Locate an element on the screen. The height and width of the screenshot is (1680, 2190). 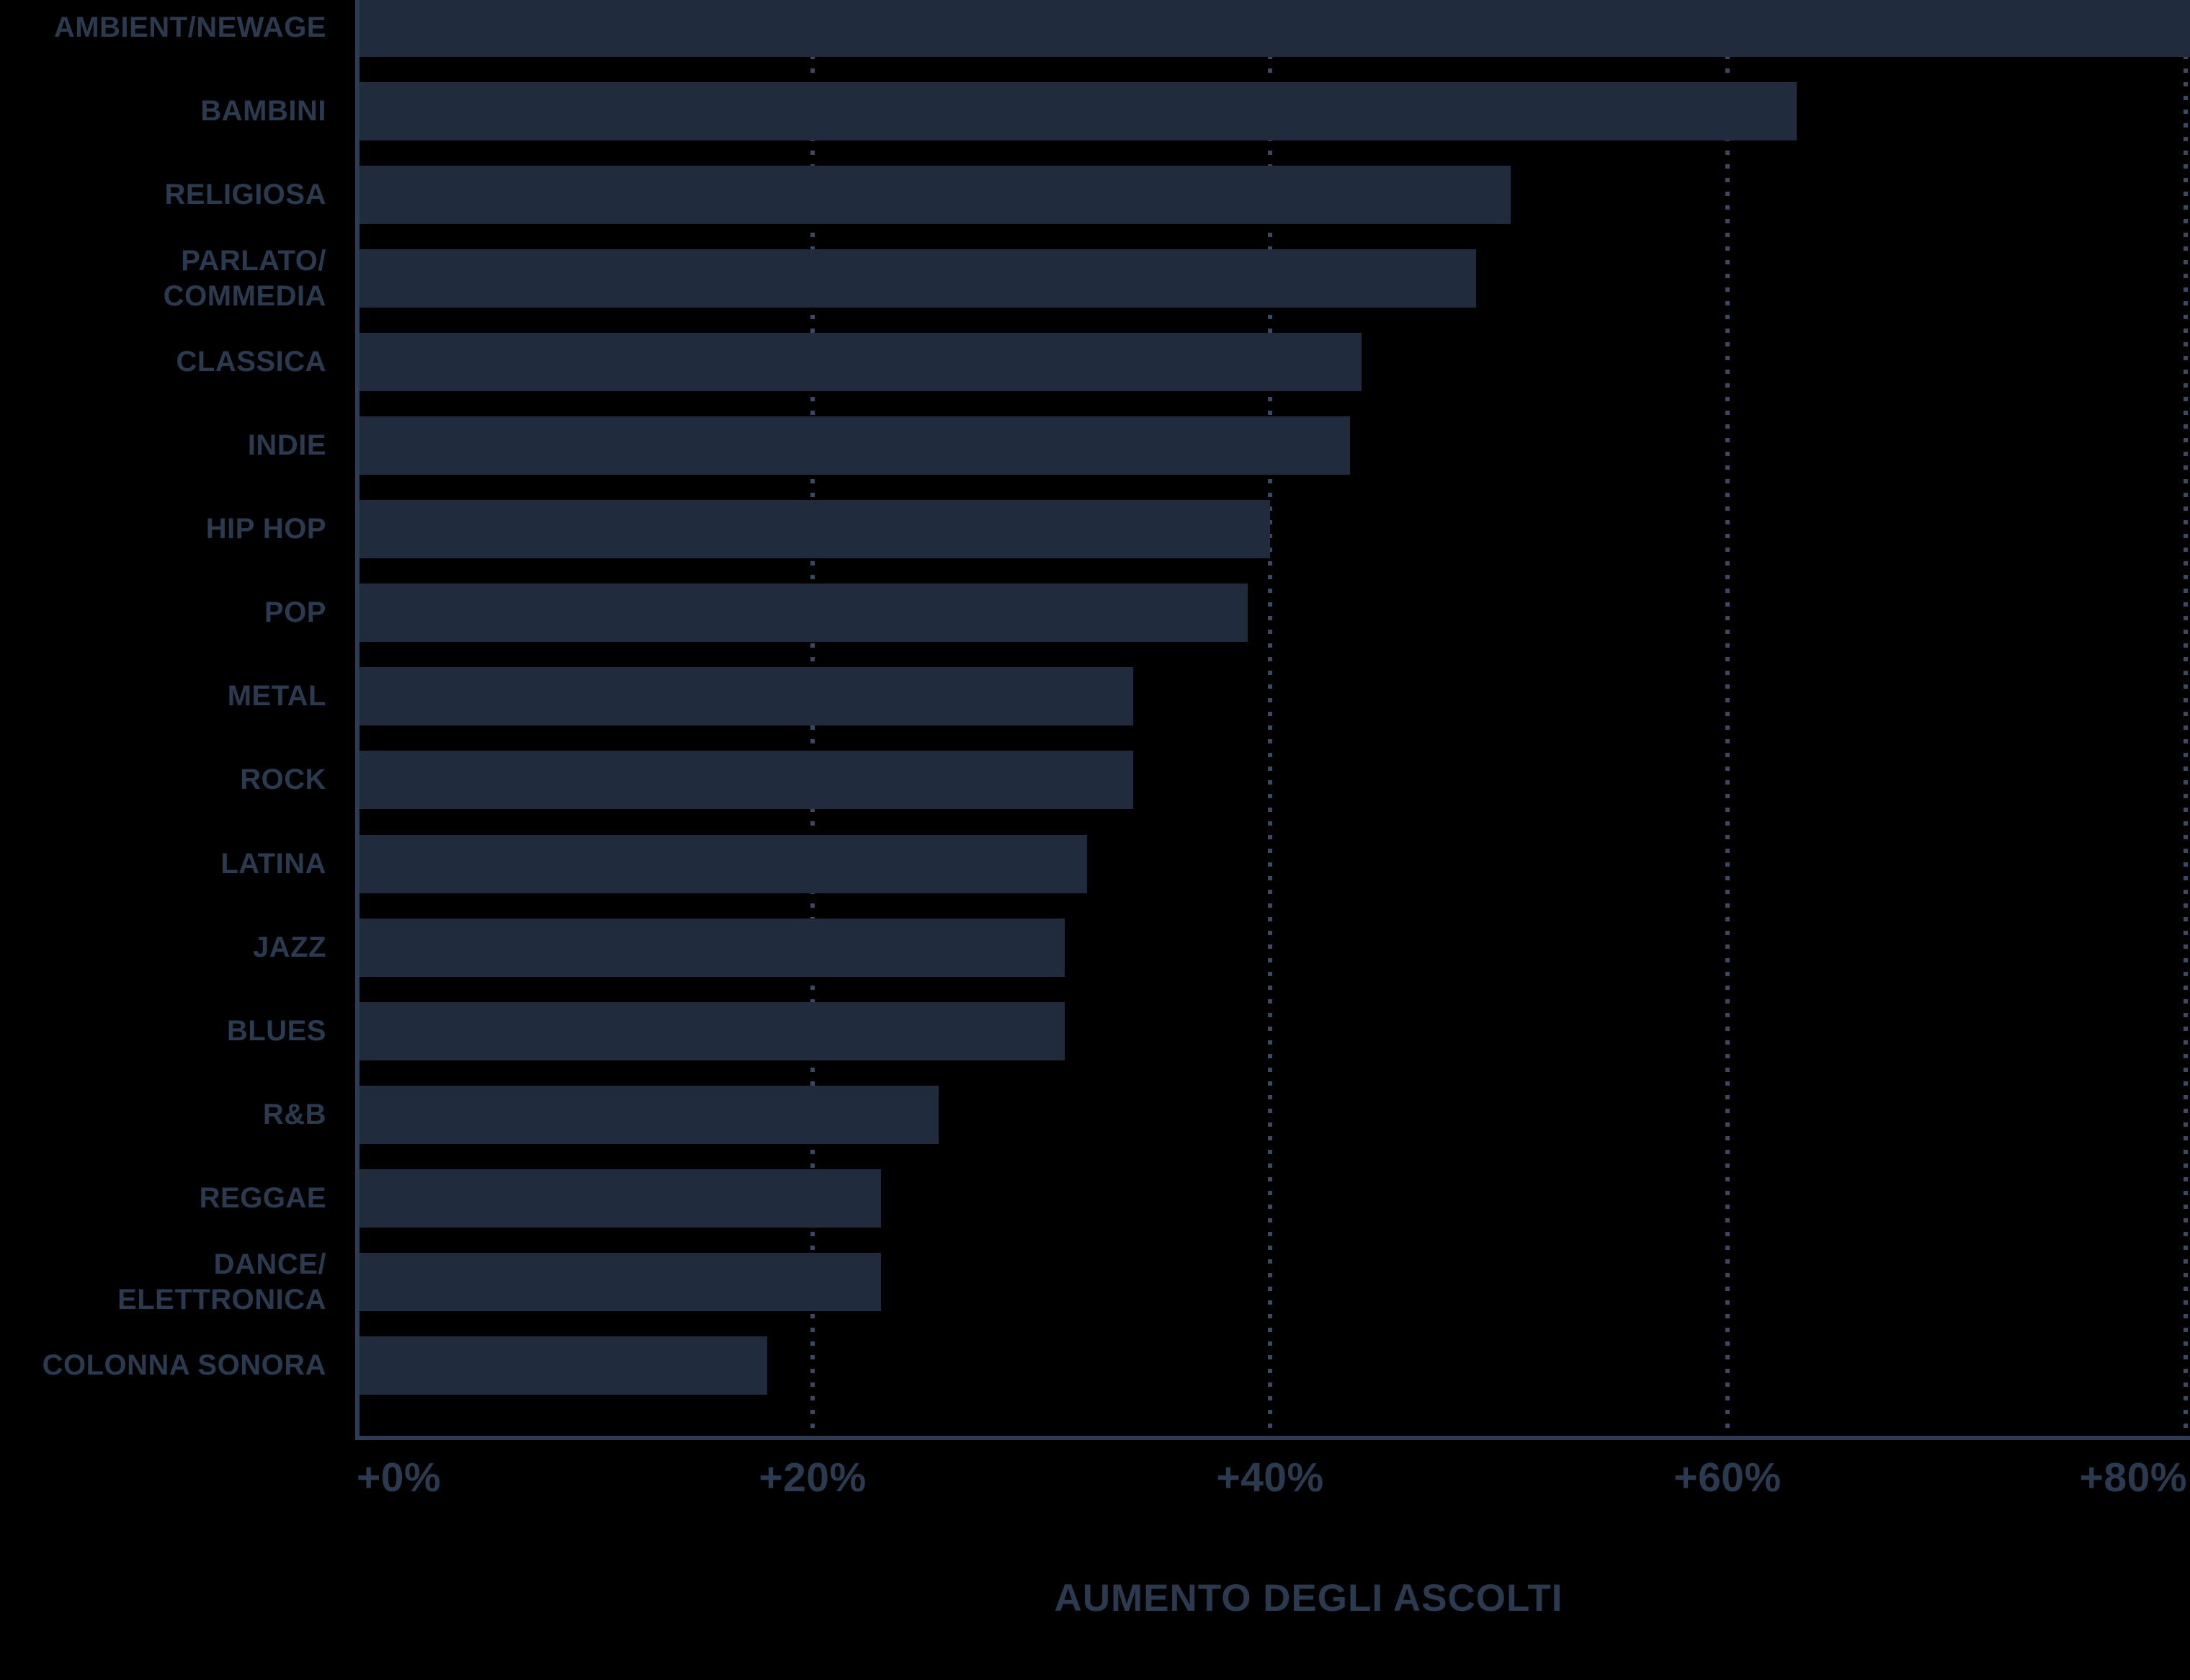
x-tick-label: +40% is located at coordinates (1270, 1478).